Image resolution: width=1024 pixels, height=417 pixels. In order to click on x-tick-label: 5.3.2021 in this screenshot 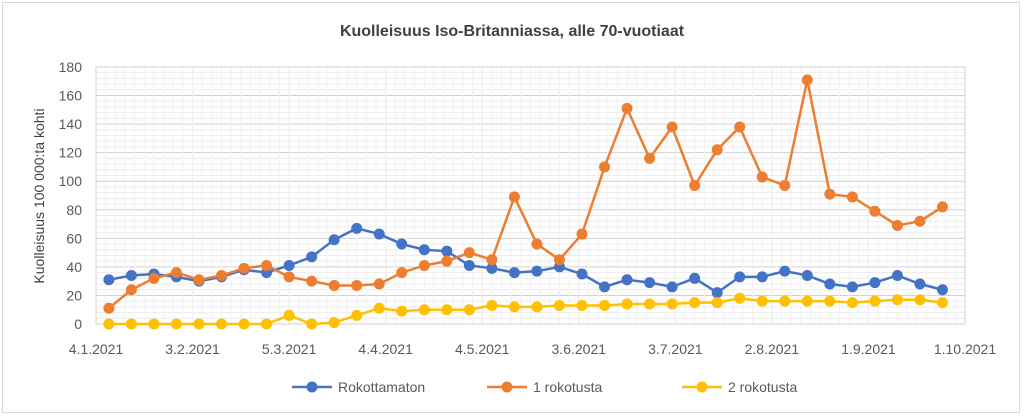, I will do `click(289, 349)`.